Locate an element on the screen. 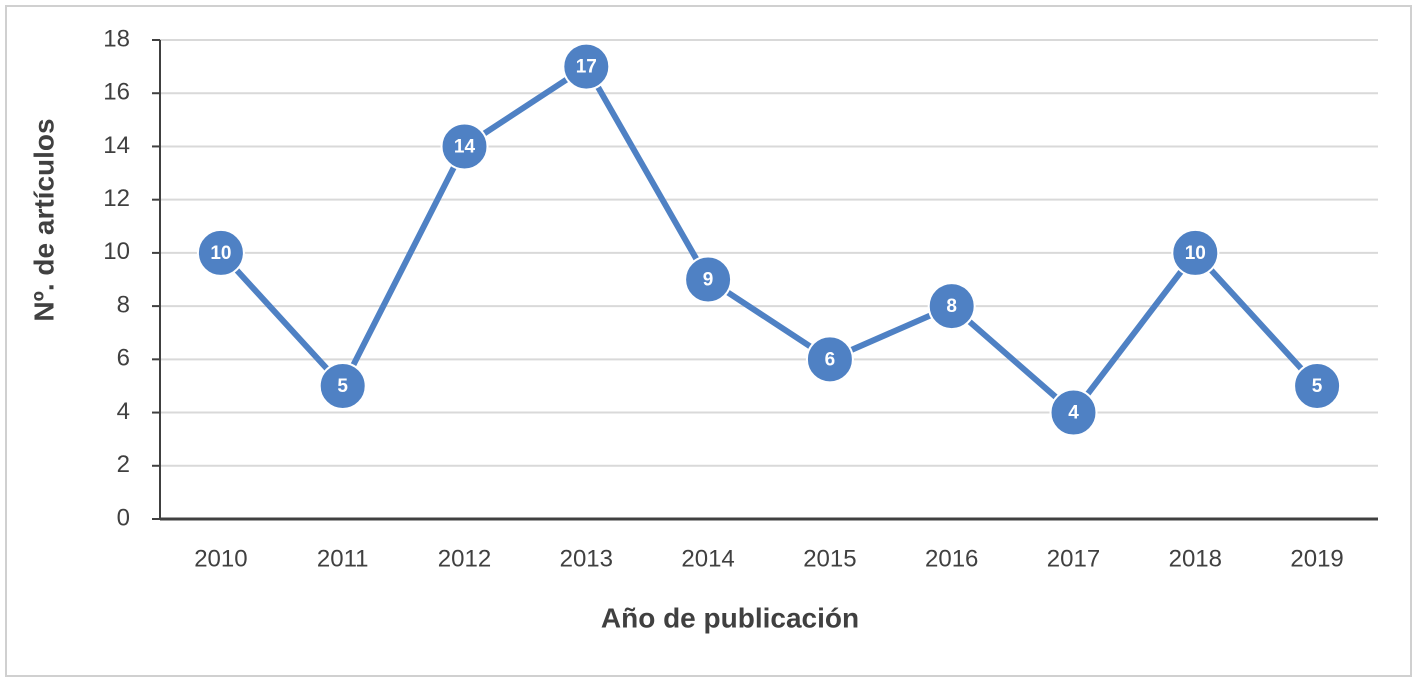  x-tick-label: 2015 is located at coordinates (829, 558).